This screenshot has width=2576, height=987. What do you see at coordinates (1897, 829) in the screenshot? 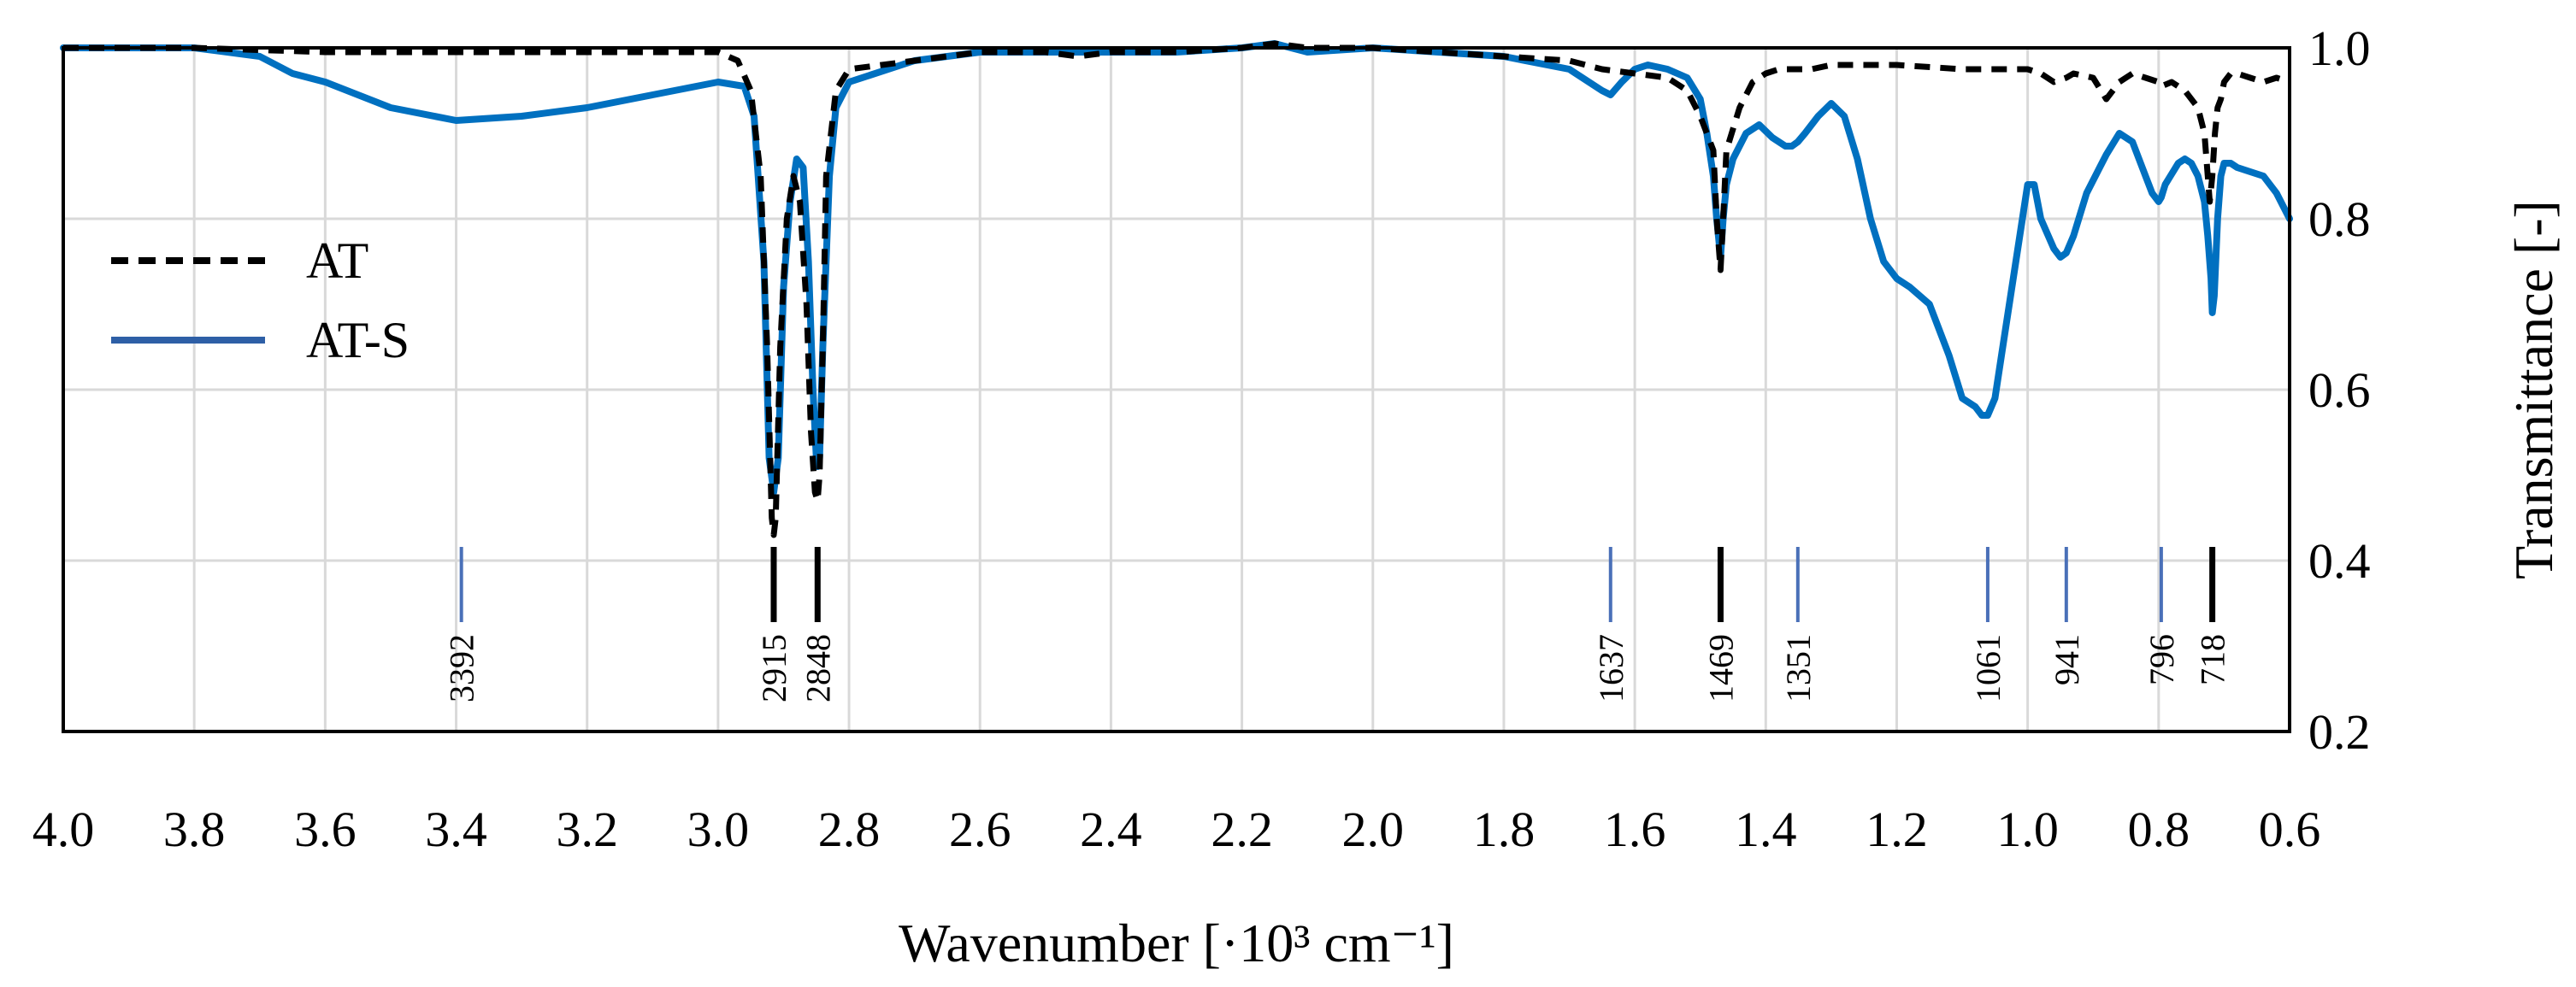
I see `x-tick-label: 1.2` at bounding box center [1897, 829].